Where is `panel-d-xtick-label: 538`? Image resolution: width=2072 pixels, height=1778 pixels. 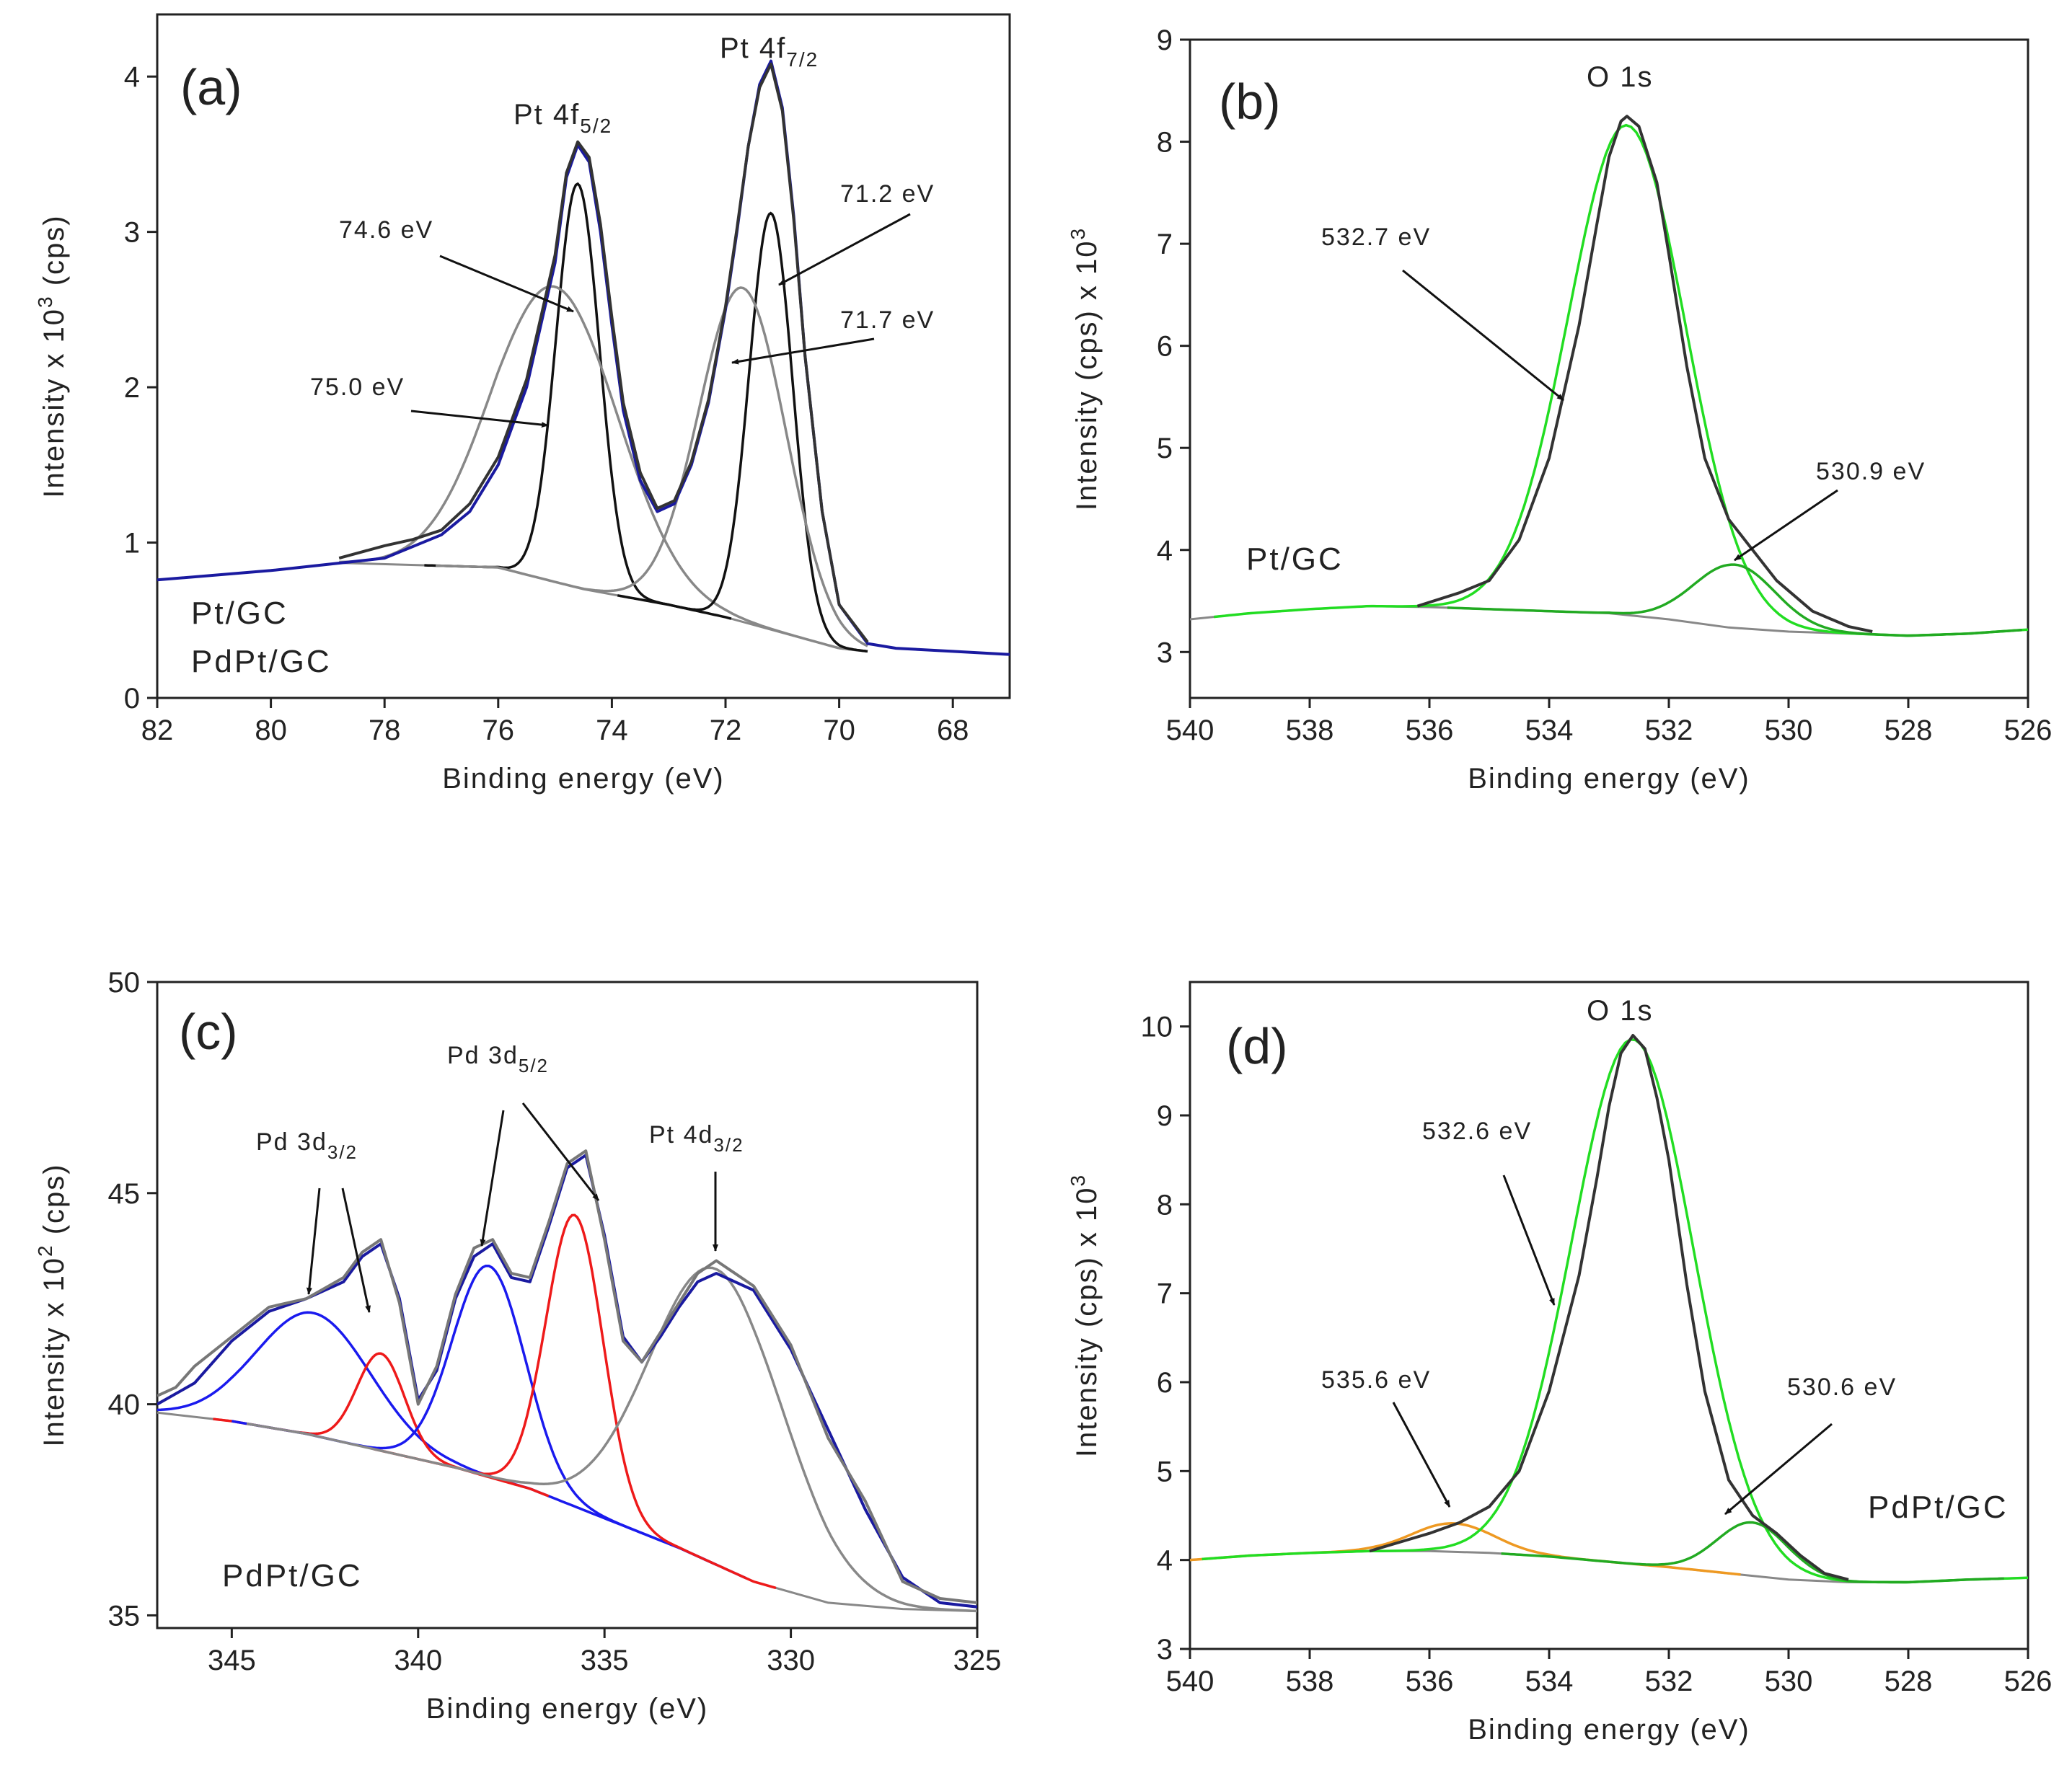 panel-d-xtick-label: 538 is located at coordinates (1310, 1681).